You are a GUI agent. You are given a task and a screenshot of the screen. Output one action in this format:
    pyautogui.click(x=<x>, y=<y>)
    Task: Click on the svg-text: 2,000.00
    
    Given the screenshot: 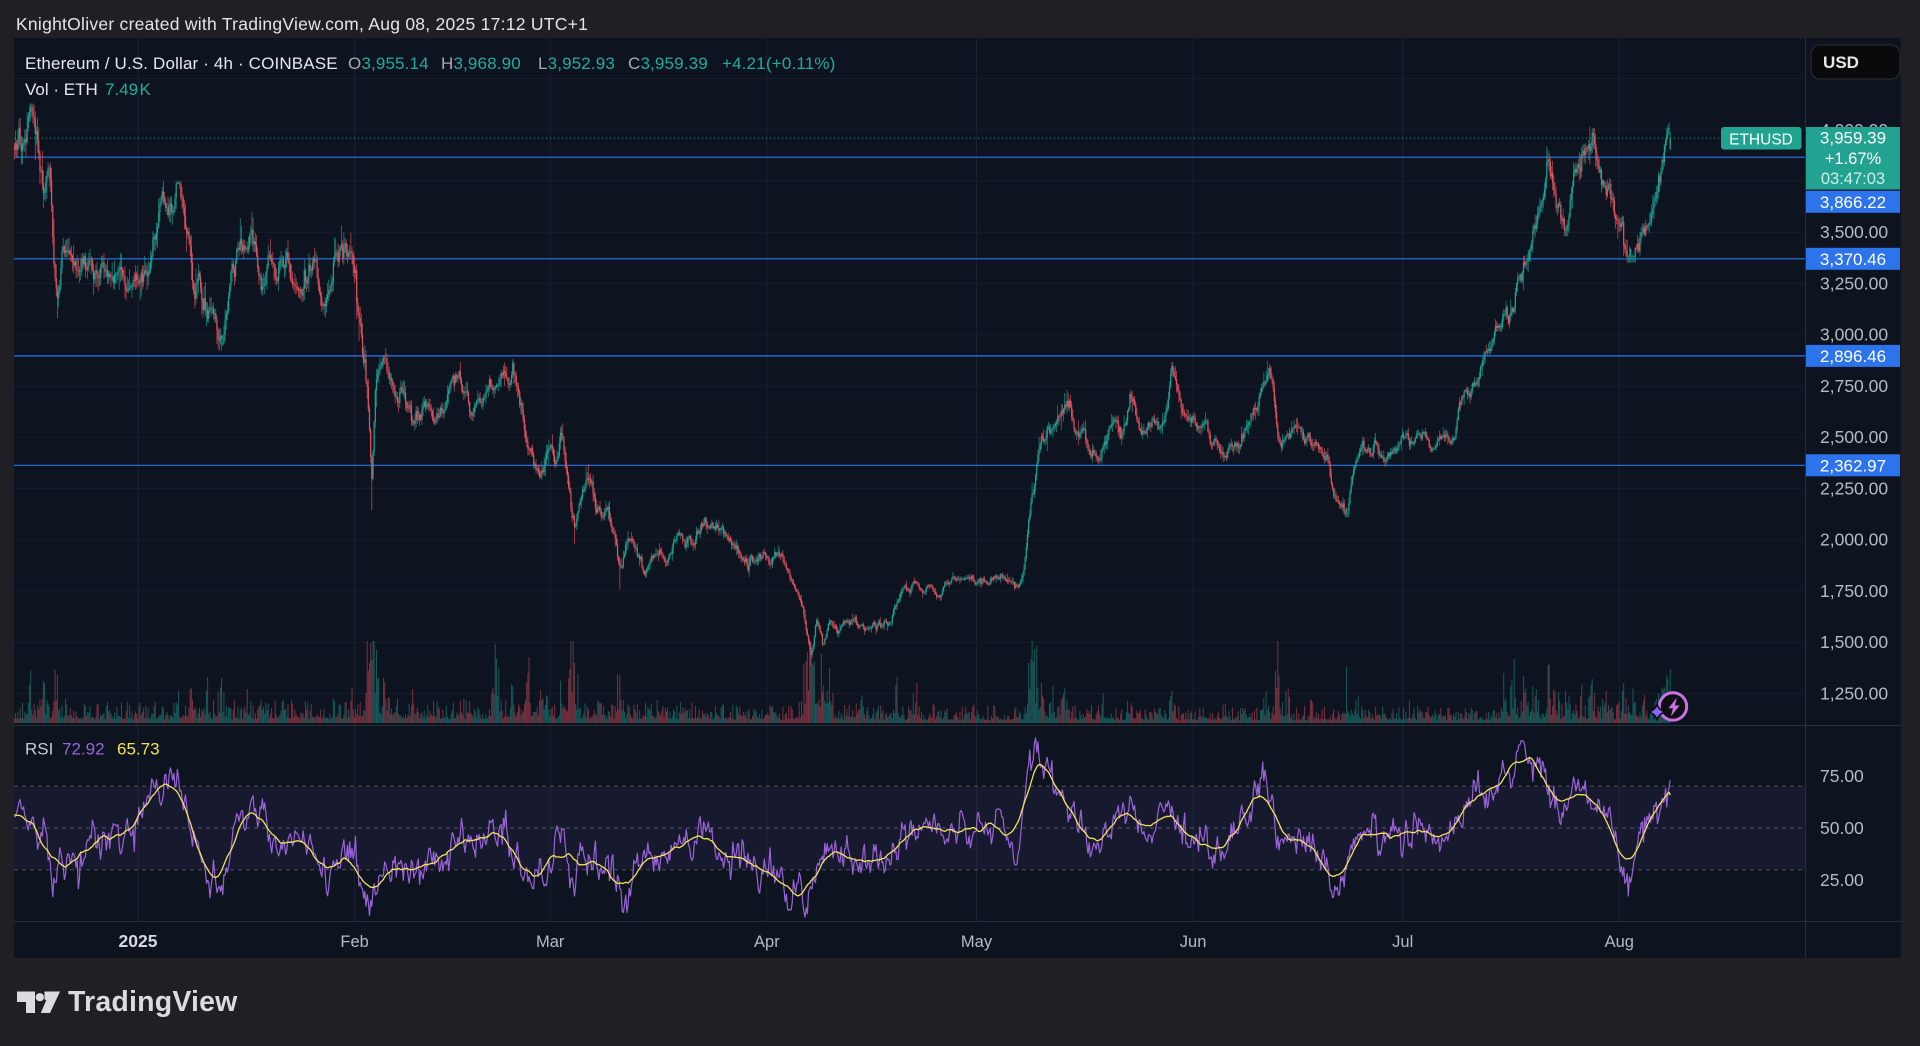 What is the action you would take?
    pyautogui.click(x=1854, y=540)
    